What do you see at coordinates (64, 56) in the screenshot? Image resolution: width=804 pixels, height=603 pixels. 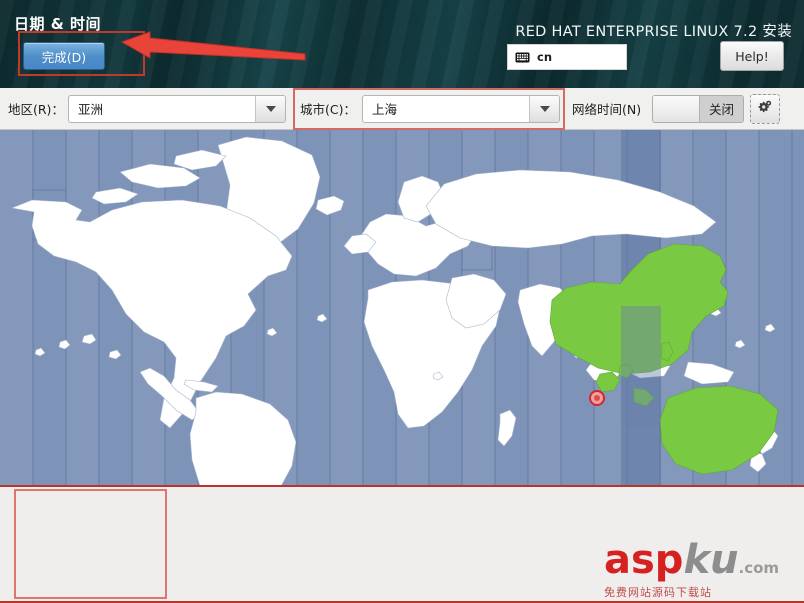 I see `done-button: 完成(D)` at bounding box center [64, 56].